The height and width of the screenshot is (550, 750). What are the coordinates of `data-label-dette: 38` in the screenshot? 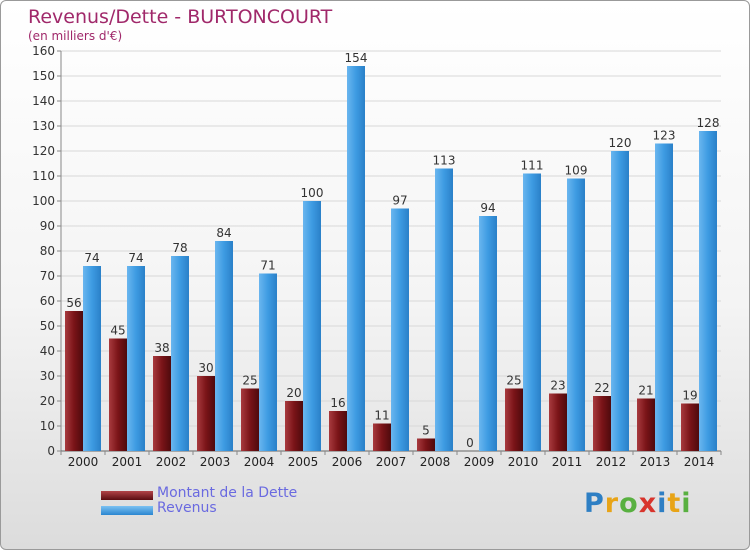 It's located at (161, 348).